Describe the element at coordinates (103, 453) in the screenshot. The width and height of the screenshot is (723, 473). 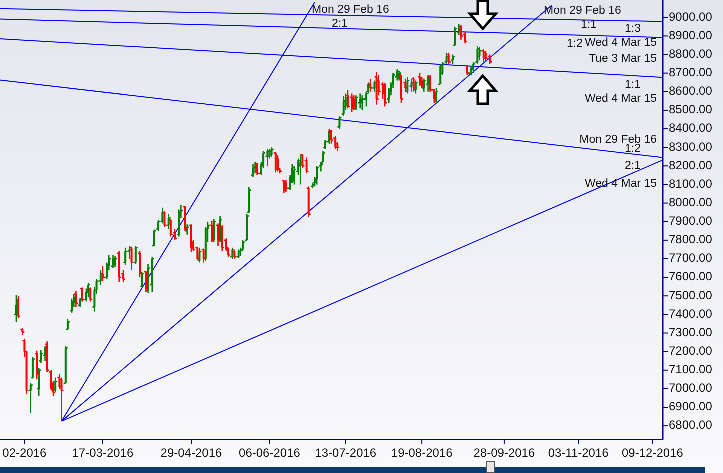
I see `x-tick-label: 17-03-2016` at that location.